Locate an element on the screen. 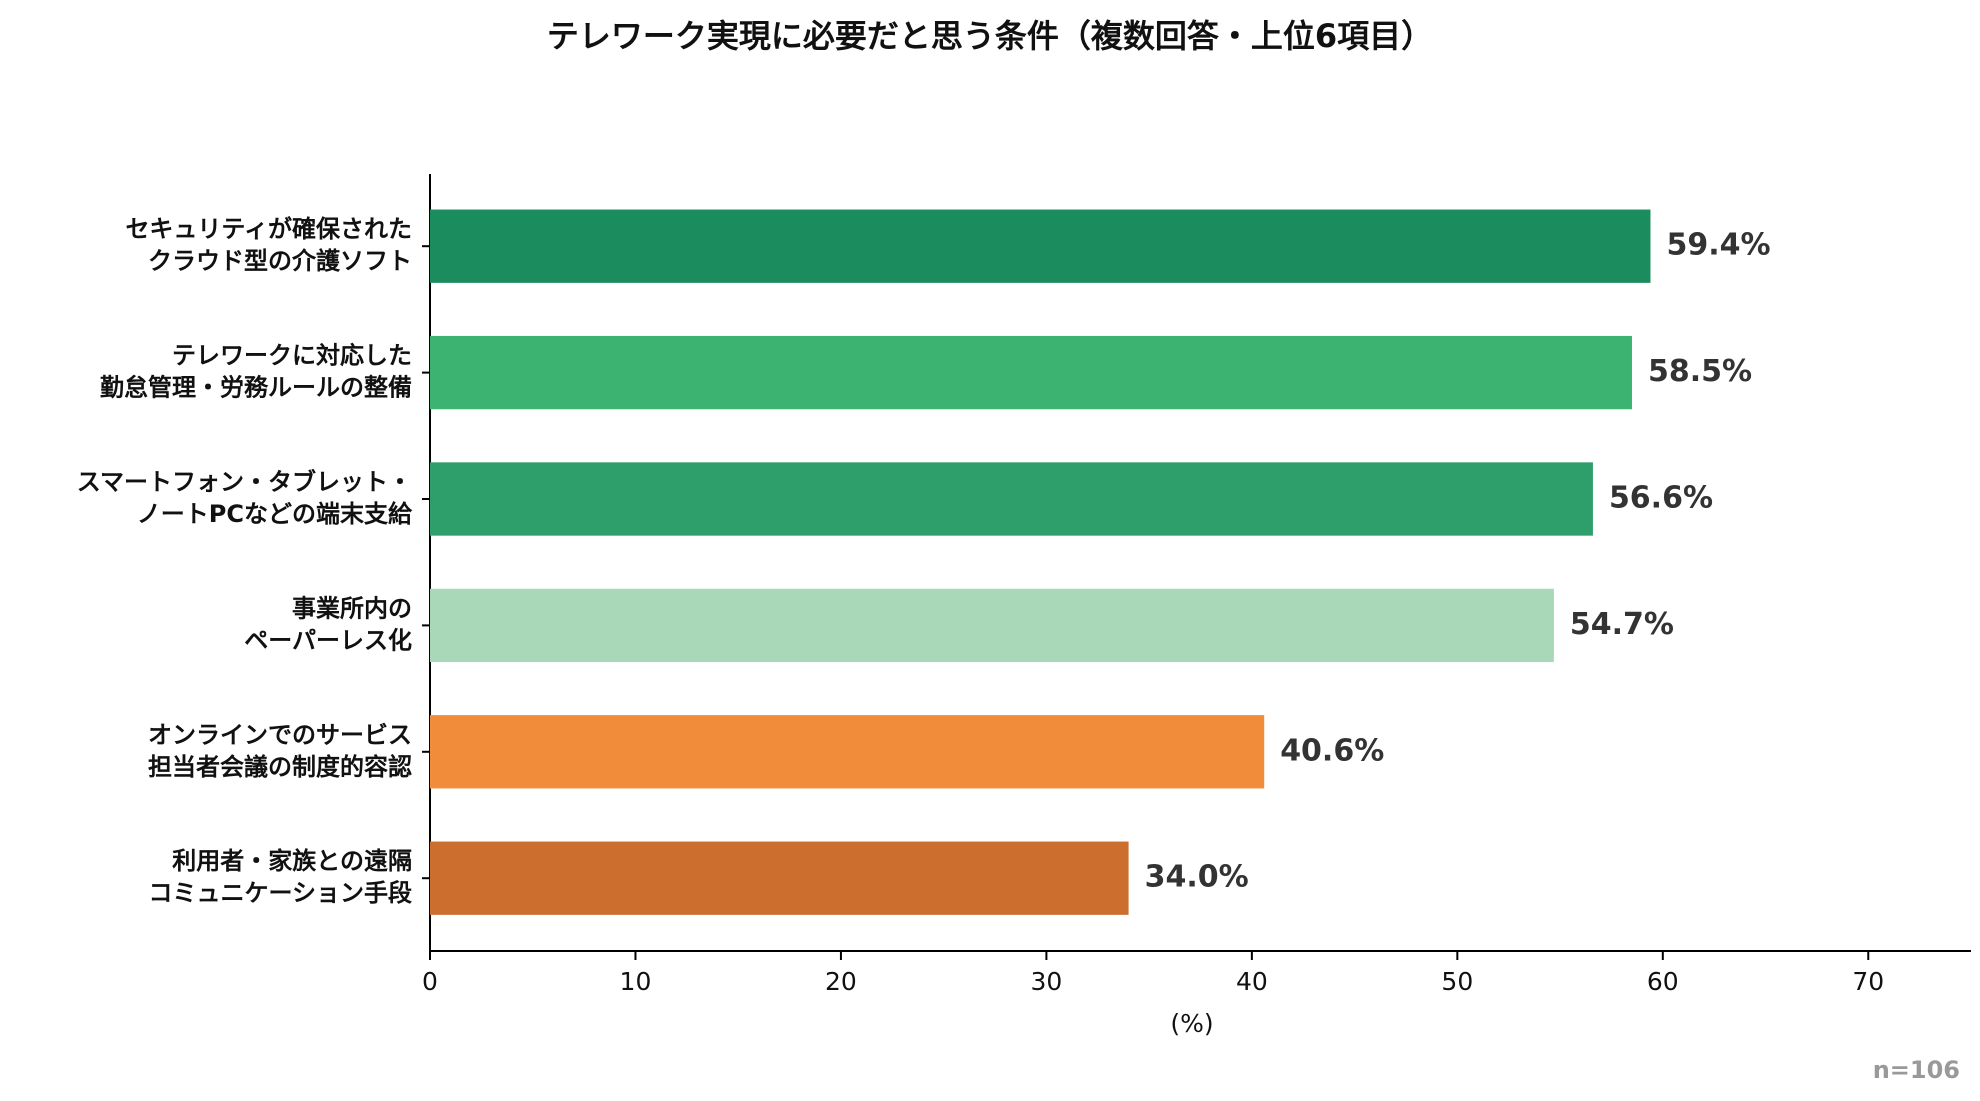 The height and width of the screenshot is (1101, 1980). y-tick-label: テレワークに対応した is located at coordinates (292, 356).